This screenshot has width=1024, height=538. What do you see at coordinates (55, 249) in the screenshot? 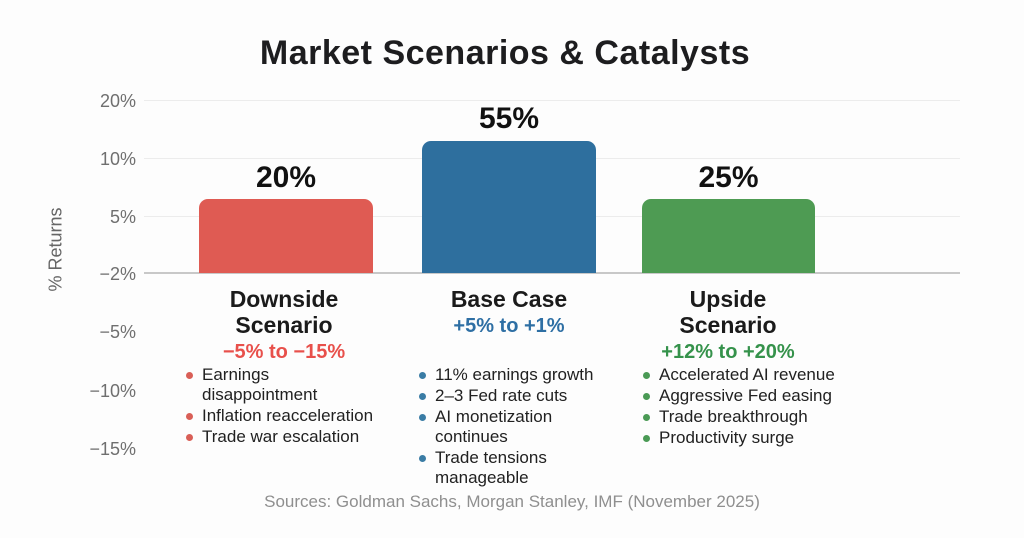
I see `y-axis-label: % Returns` at bounding box center [55, 249].